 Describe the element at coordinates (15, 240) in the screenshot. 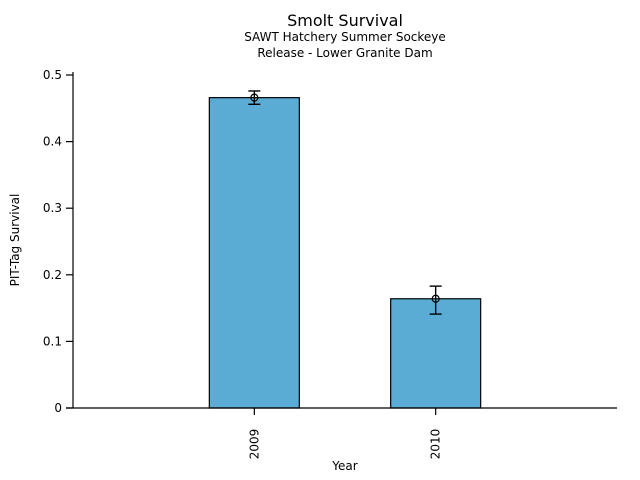

I see `y-axis-label: PIT-Tag Survival` at that location.